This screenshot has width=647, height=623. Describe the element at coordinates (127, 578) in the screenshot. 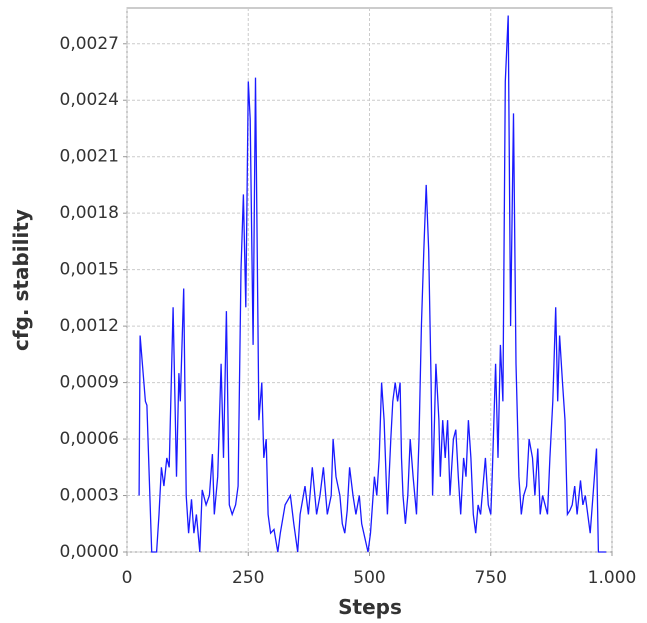

I see `x-tick-label: 0` at that location.